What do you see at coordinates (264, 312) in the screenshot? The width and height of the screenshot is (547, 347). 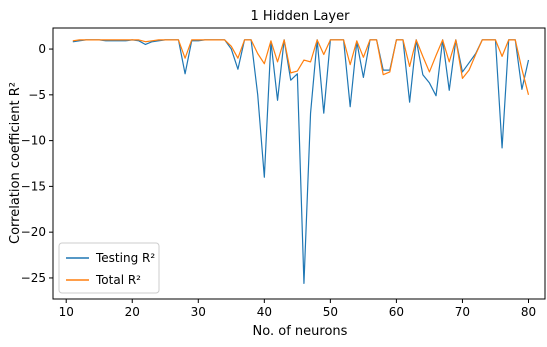 I see `x-tick-label: 40` at bounding box center [264, 312].